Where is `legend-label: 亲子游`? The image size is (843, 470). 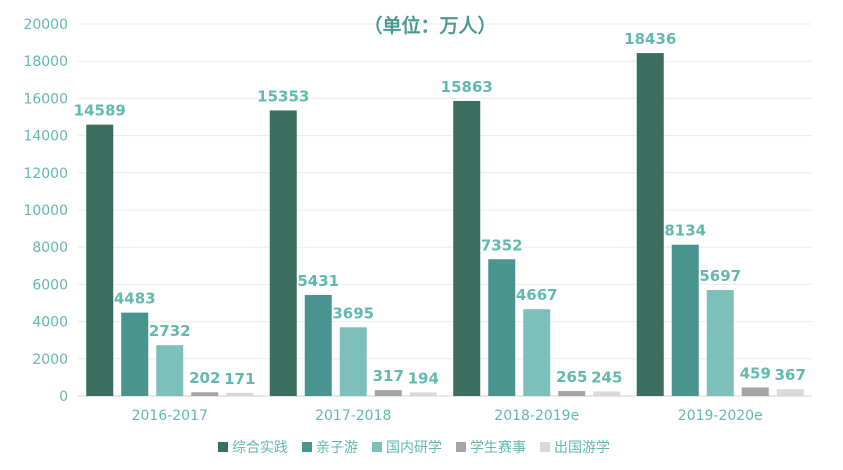 legend-label: 亲子游 is located at coordinates (337, 448).